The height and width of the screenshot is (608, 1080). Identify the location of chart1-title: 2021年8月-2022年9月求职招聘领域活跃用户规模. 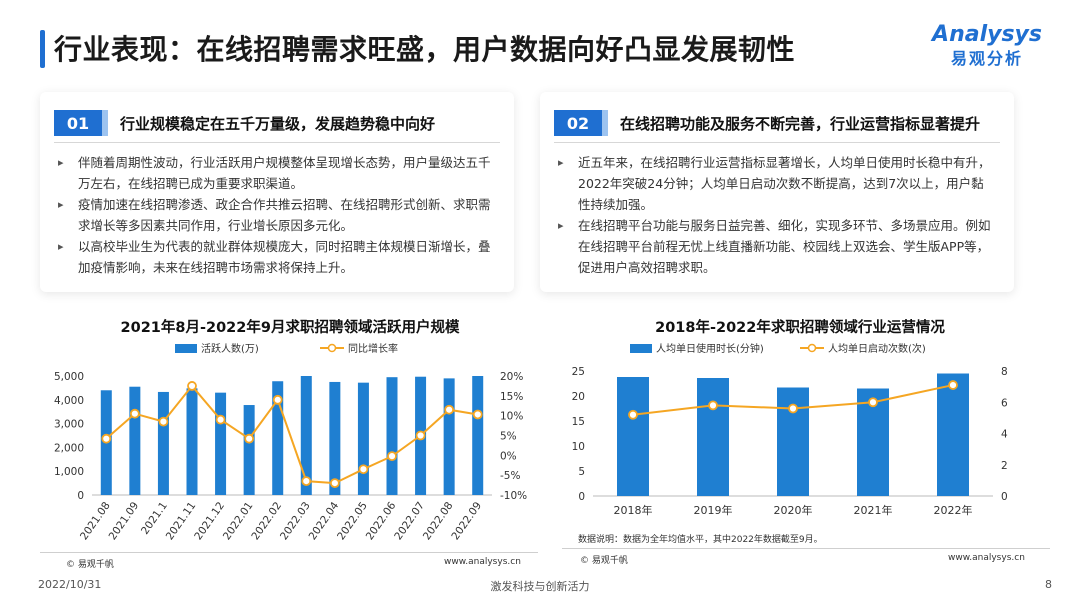
(290, 328).